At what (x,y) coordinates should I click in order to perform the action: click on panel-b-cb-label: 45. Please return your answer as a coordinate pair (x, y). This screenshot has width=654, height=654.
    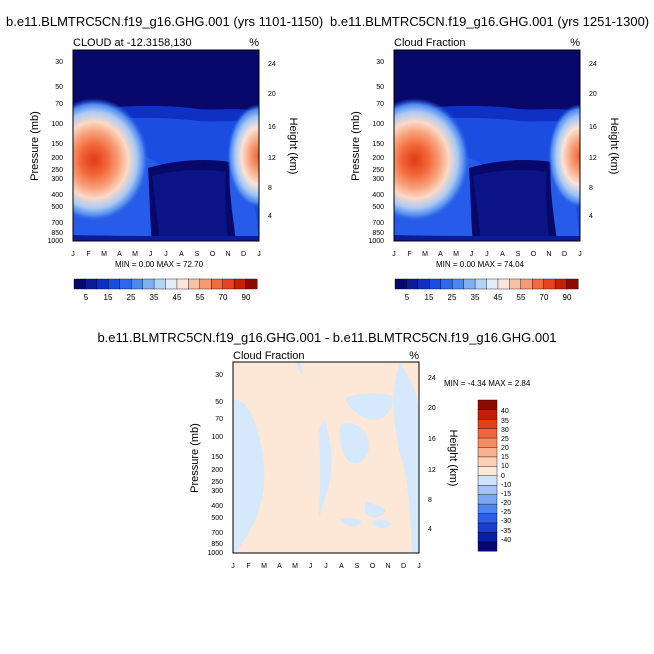
    Looking at the image, I should click on (498, 297).